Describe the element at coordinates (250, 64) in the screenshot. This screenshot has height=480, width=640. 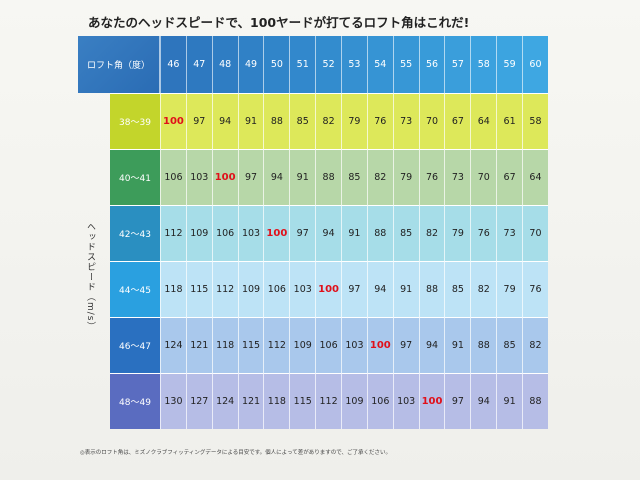
I see `loft-header-cell: 49` at that location.